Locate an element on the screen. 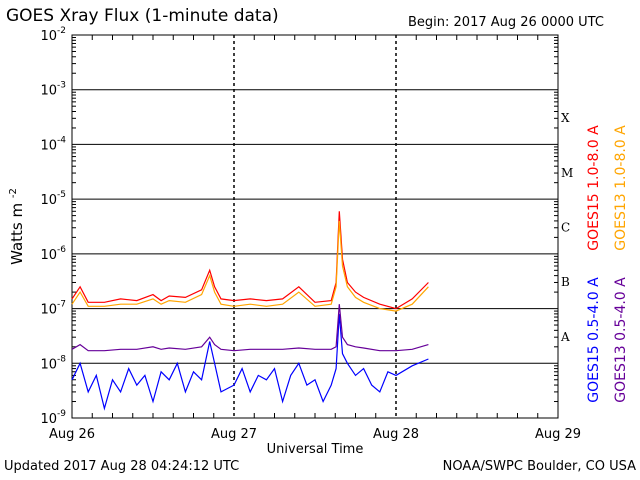  x-tick-label: Aug 29 is located at coordinates (558, 434).